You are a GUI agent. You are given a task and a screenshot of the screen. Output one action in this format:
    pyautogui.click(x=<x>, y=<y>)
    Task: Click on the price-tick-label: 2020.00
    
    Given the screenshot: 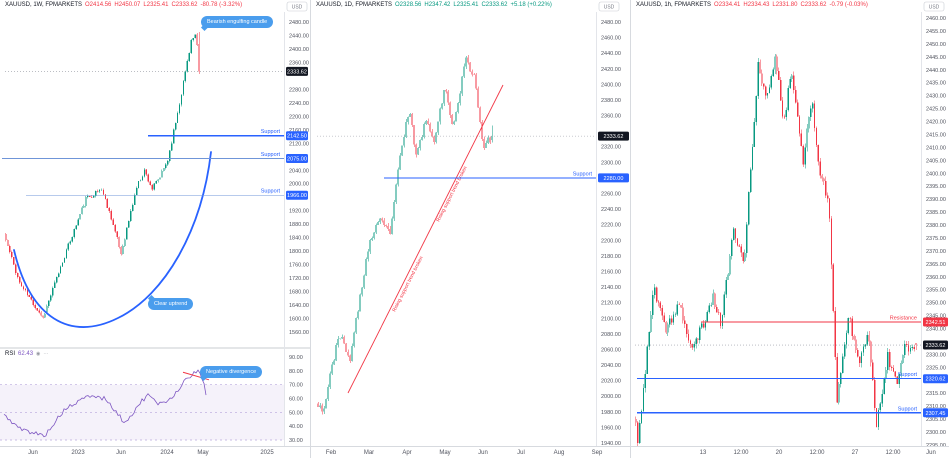 What is the action you would take?
    pyautogui.click(x=611, y=382)
    